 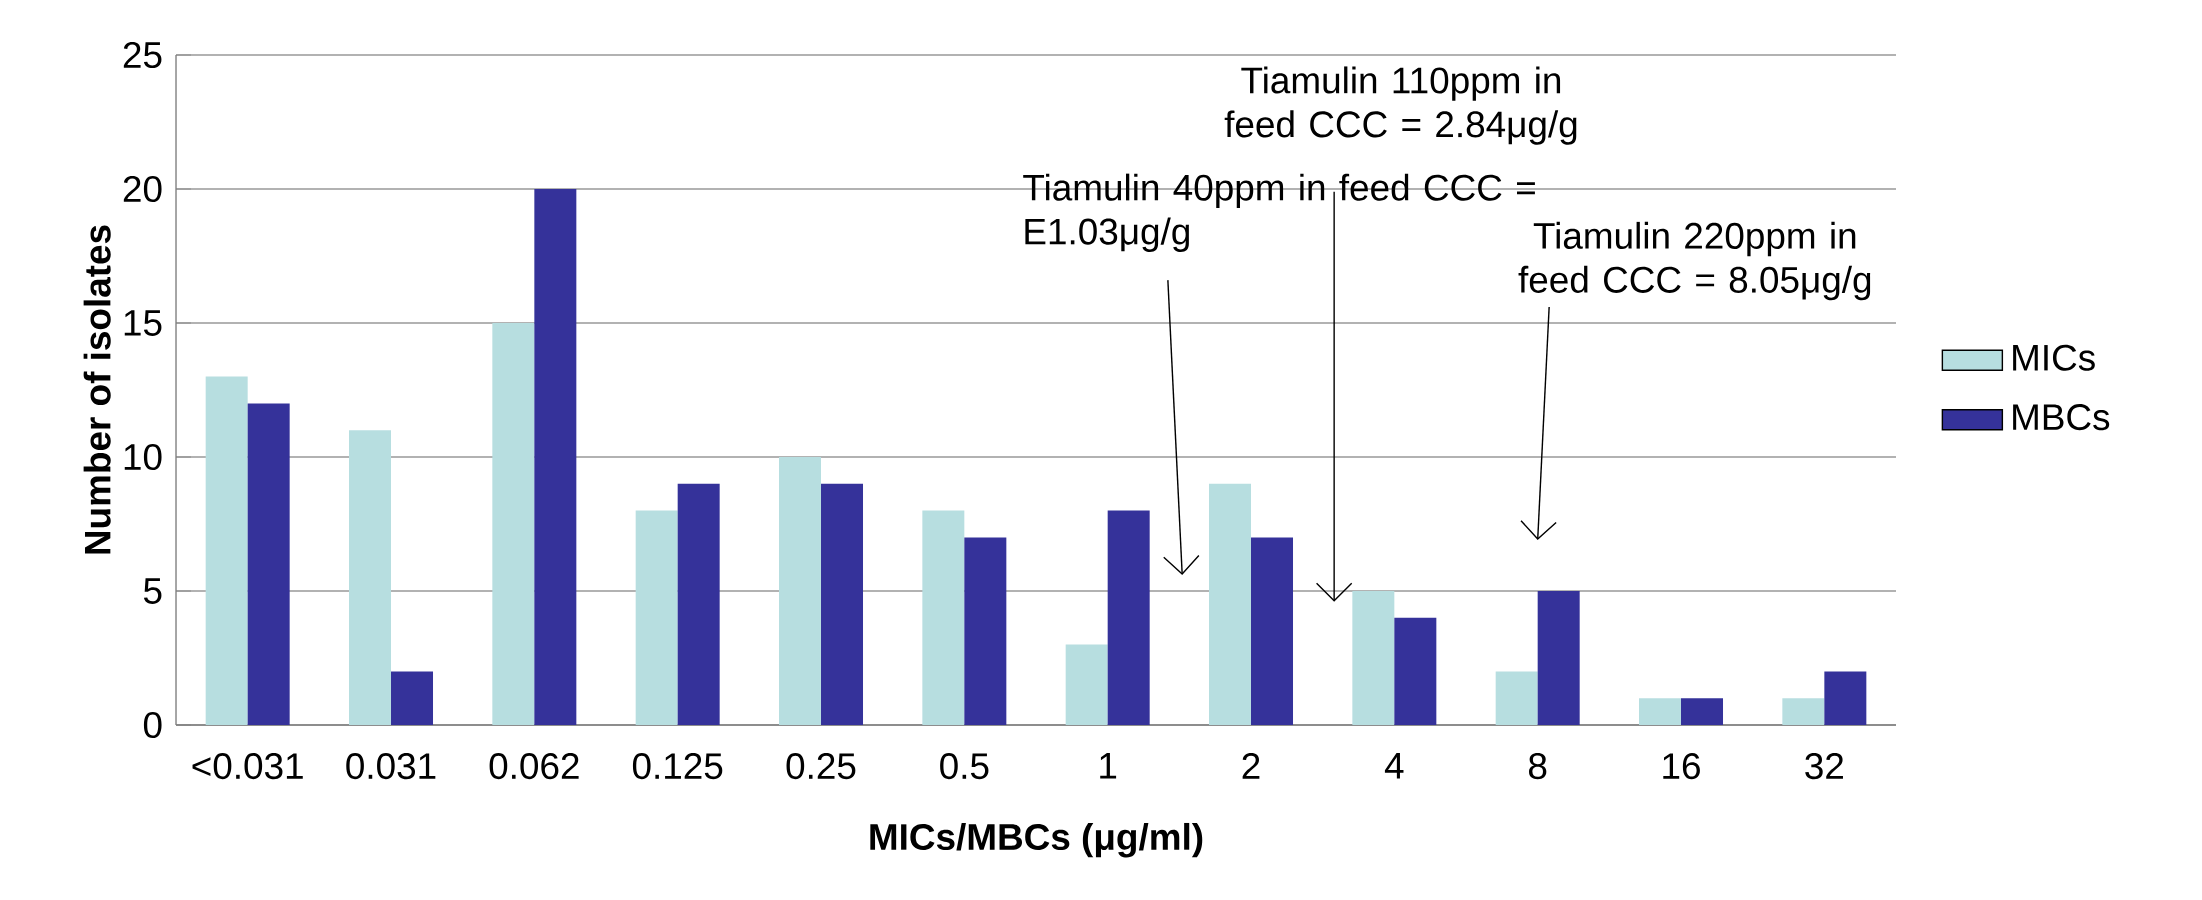 I want to click on x-tick-label: 0.062, so click(x=534, y=766).